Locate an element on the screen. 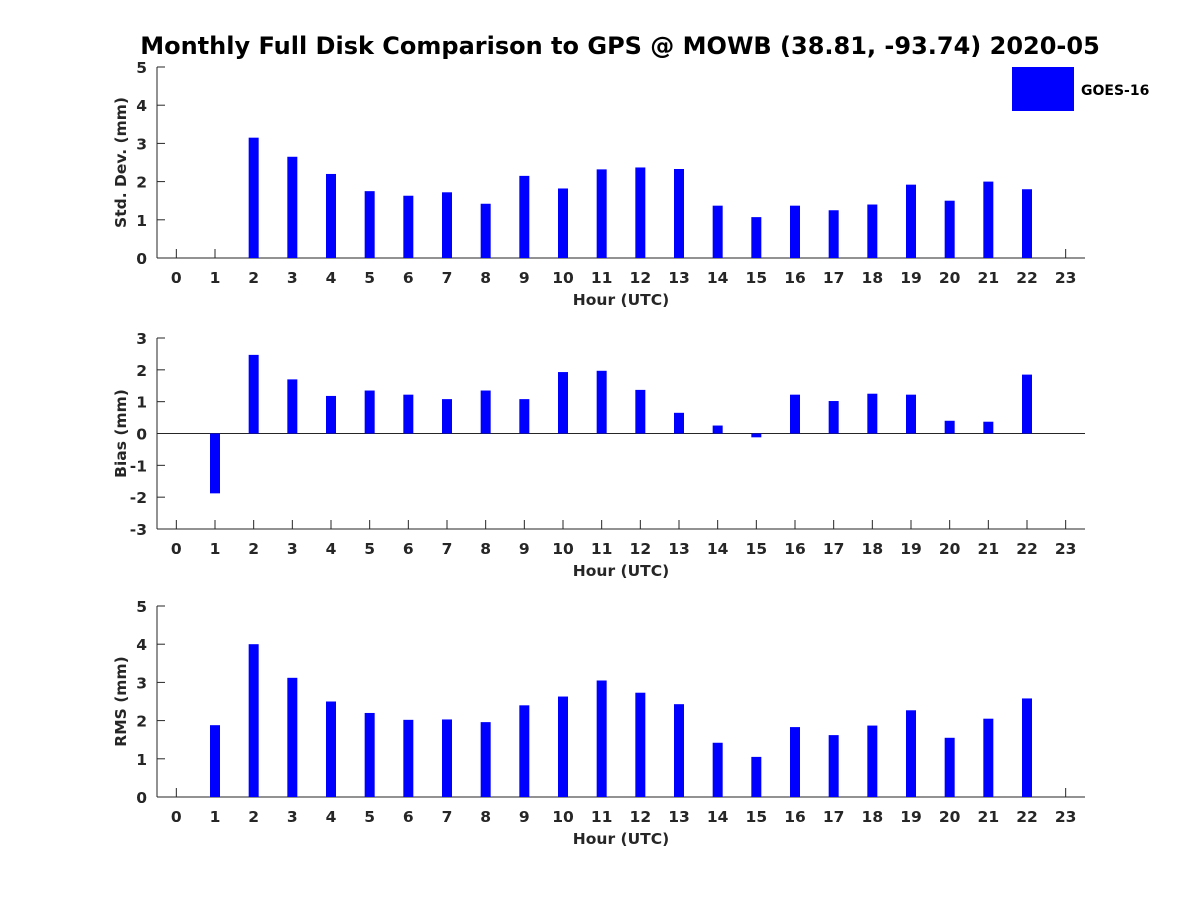 The height and width of the screenshot is (900, 1200). bar-stddev-h19 is located at coordinates (911, 221).